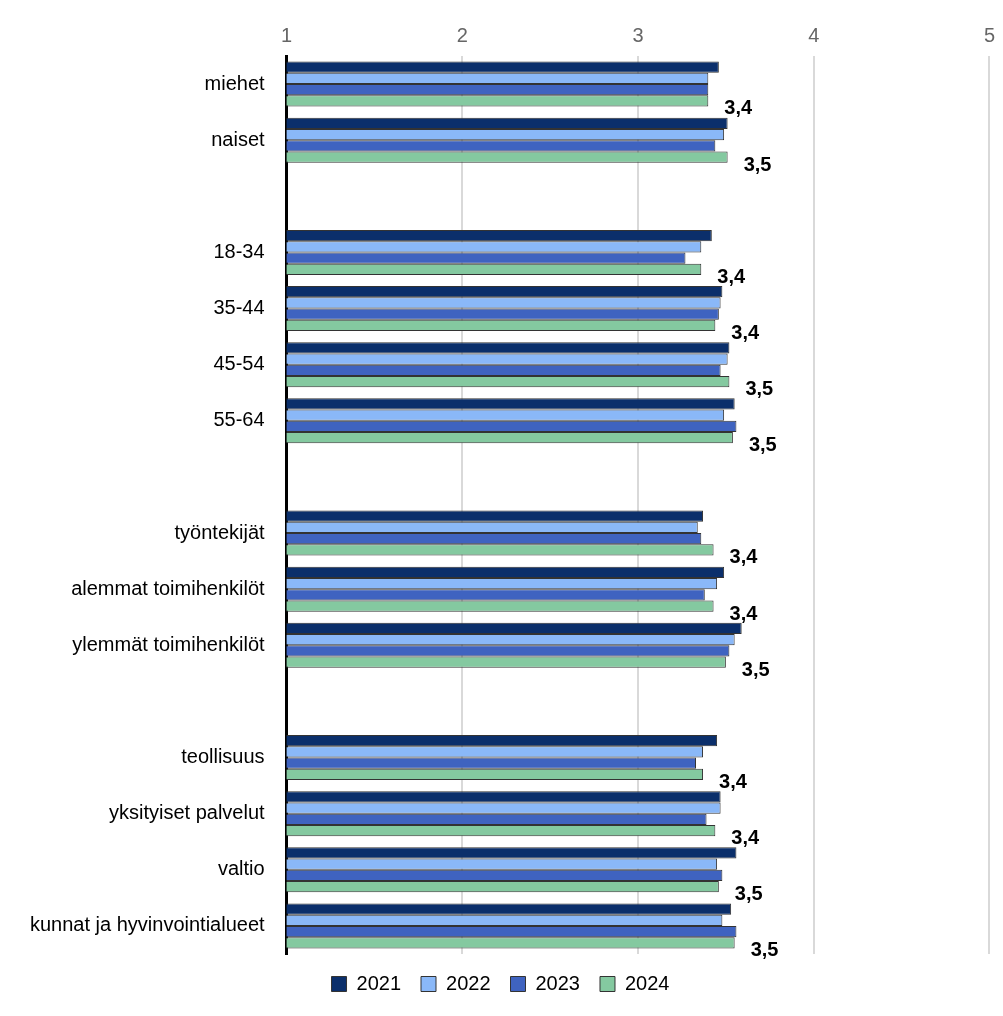  What do you see at coordinates (287, 34) in the screenshot?
I see `x-tick-label: 1` at bounding box center [287, 34].